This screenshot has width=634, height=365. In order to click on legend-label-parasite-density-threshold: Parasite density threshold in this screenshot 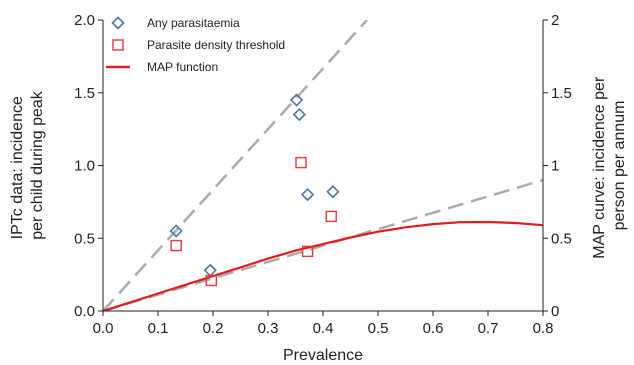, I will do `click(216, 45)`.